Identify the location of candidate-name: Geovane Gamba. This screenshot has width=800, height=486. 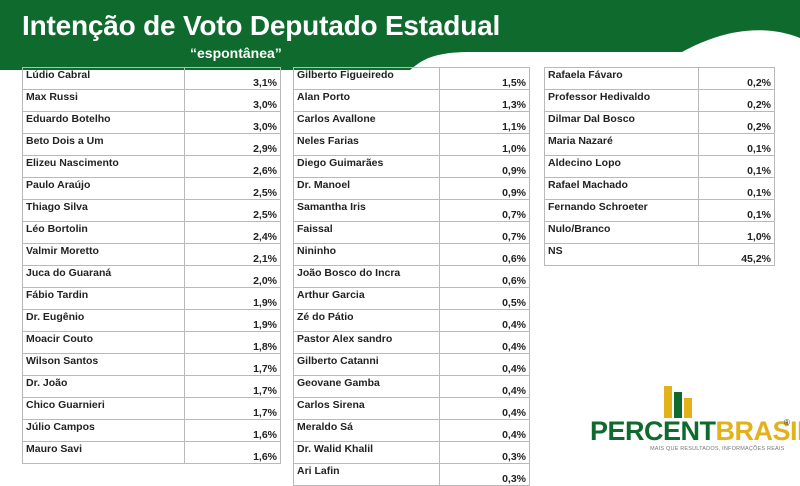
(366, 386).